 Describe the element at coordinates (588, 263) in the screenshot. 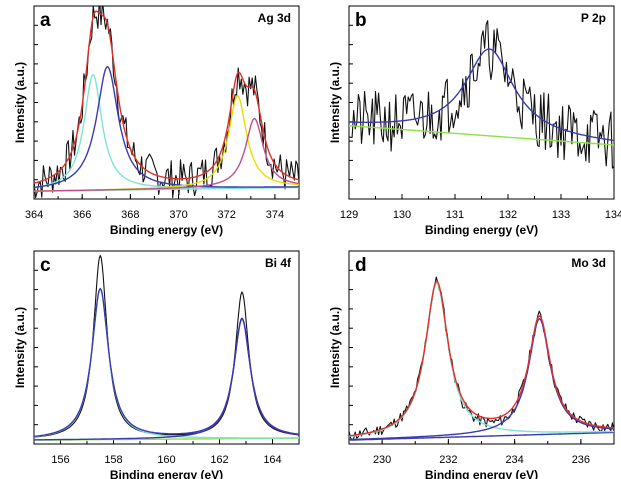

I see `core-level-label: Mo 3d` at that location.